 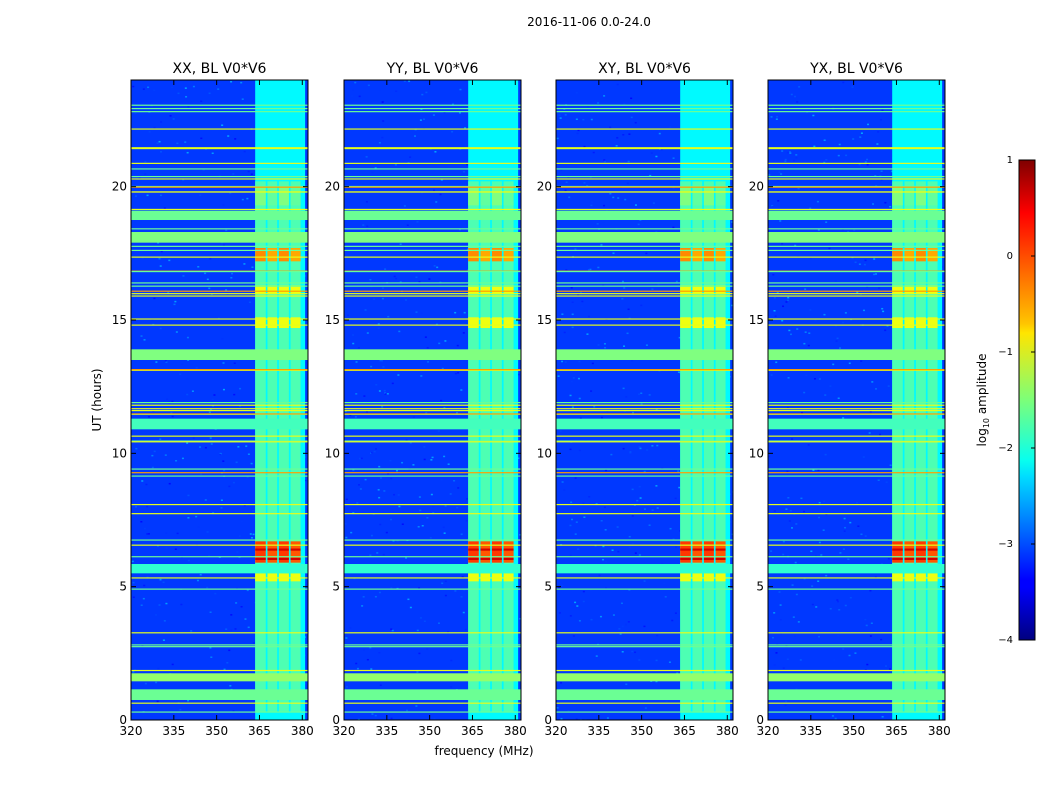 I want to click on rfi-subband, so click(x=932, y=447).